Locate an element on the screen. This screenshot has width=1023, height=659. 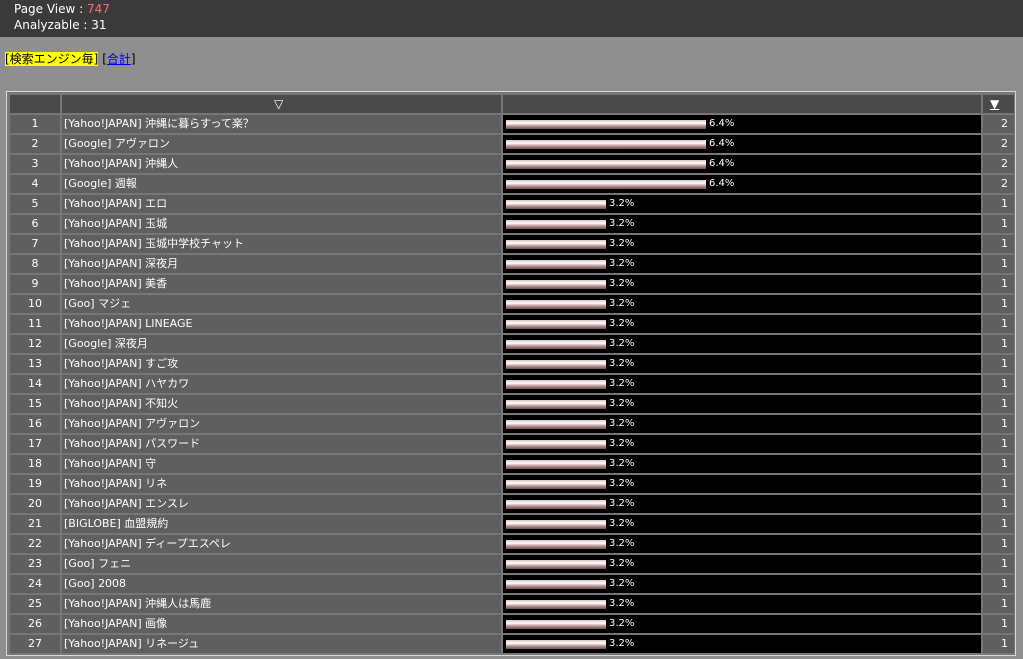
table-row: 20 [Yahoo!JAPAN] エンスレ 3.2% 1 is located at coordinates (512, 504).